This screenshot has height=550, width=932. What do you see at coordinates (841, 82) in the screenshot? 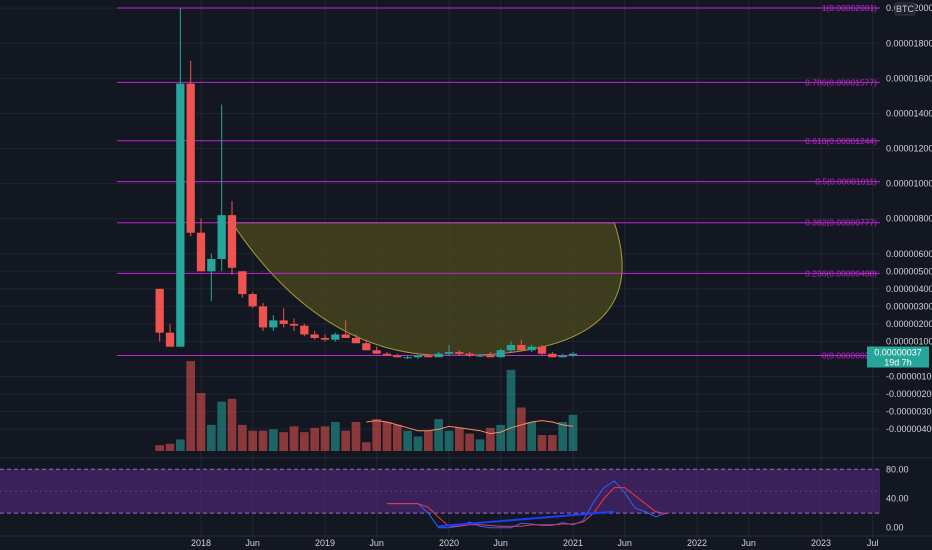
I see `fib-label: 0.786(0.00001577)` at bounding box center [841, 82].